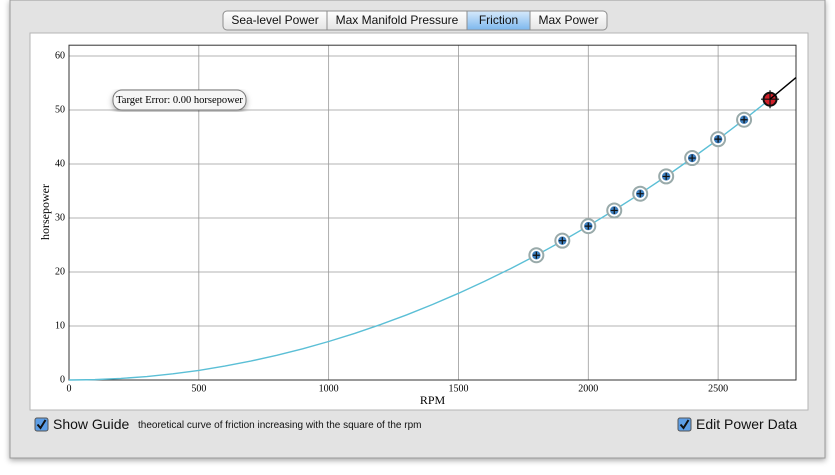 Image resolution: width=835 pixels, height=475 pixels. Describe the element at coordinates (60, 217) in the screenshot. I see `y-tick-label: 30` at that location.